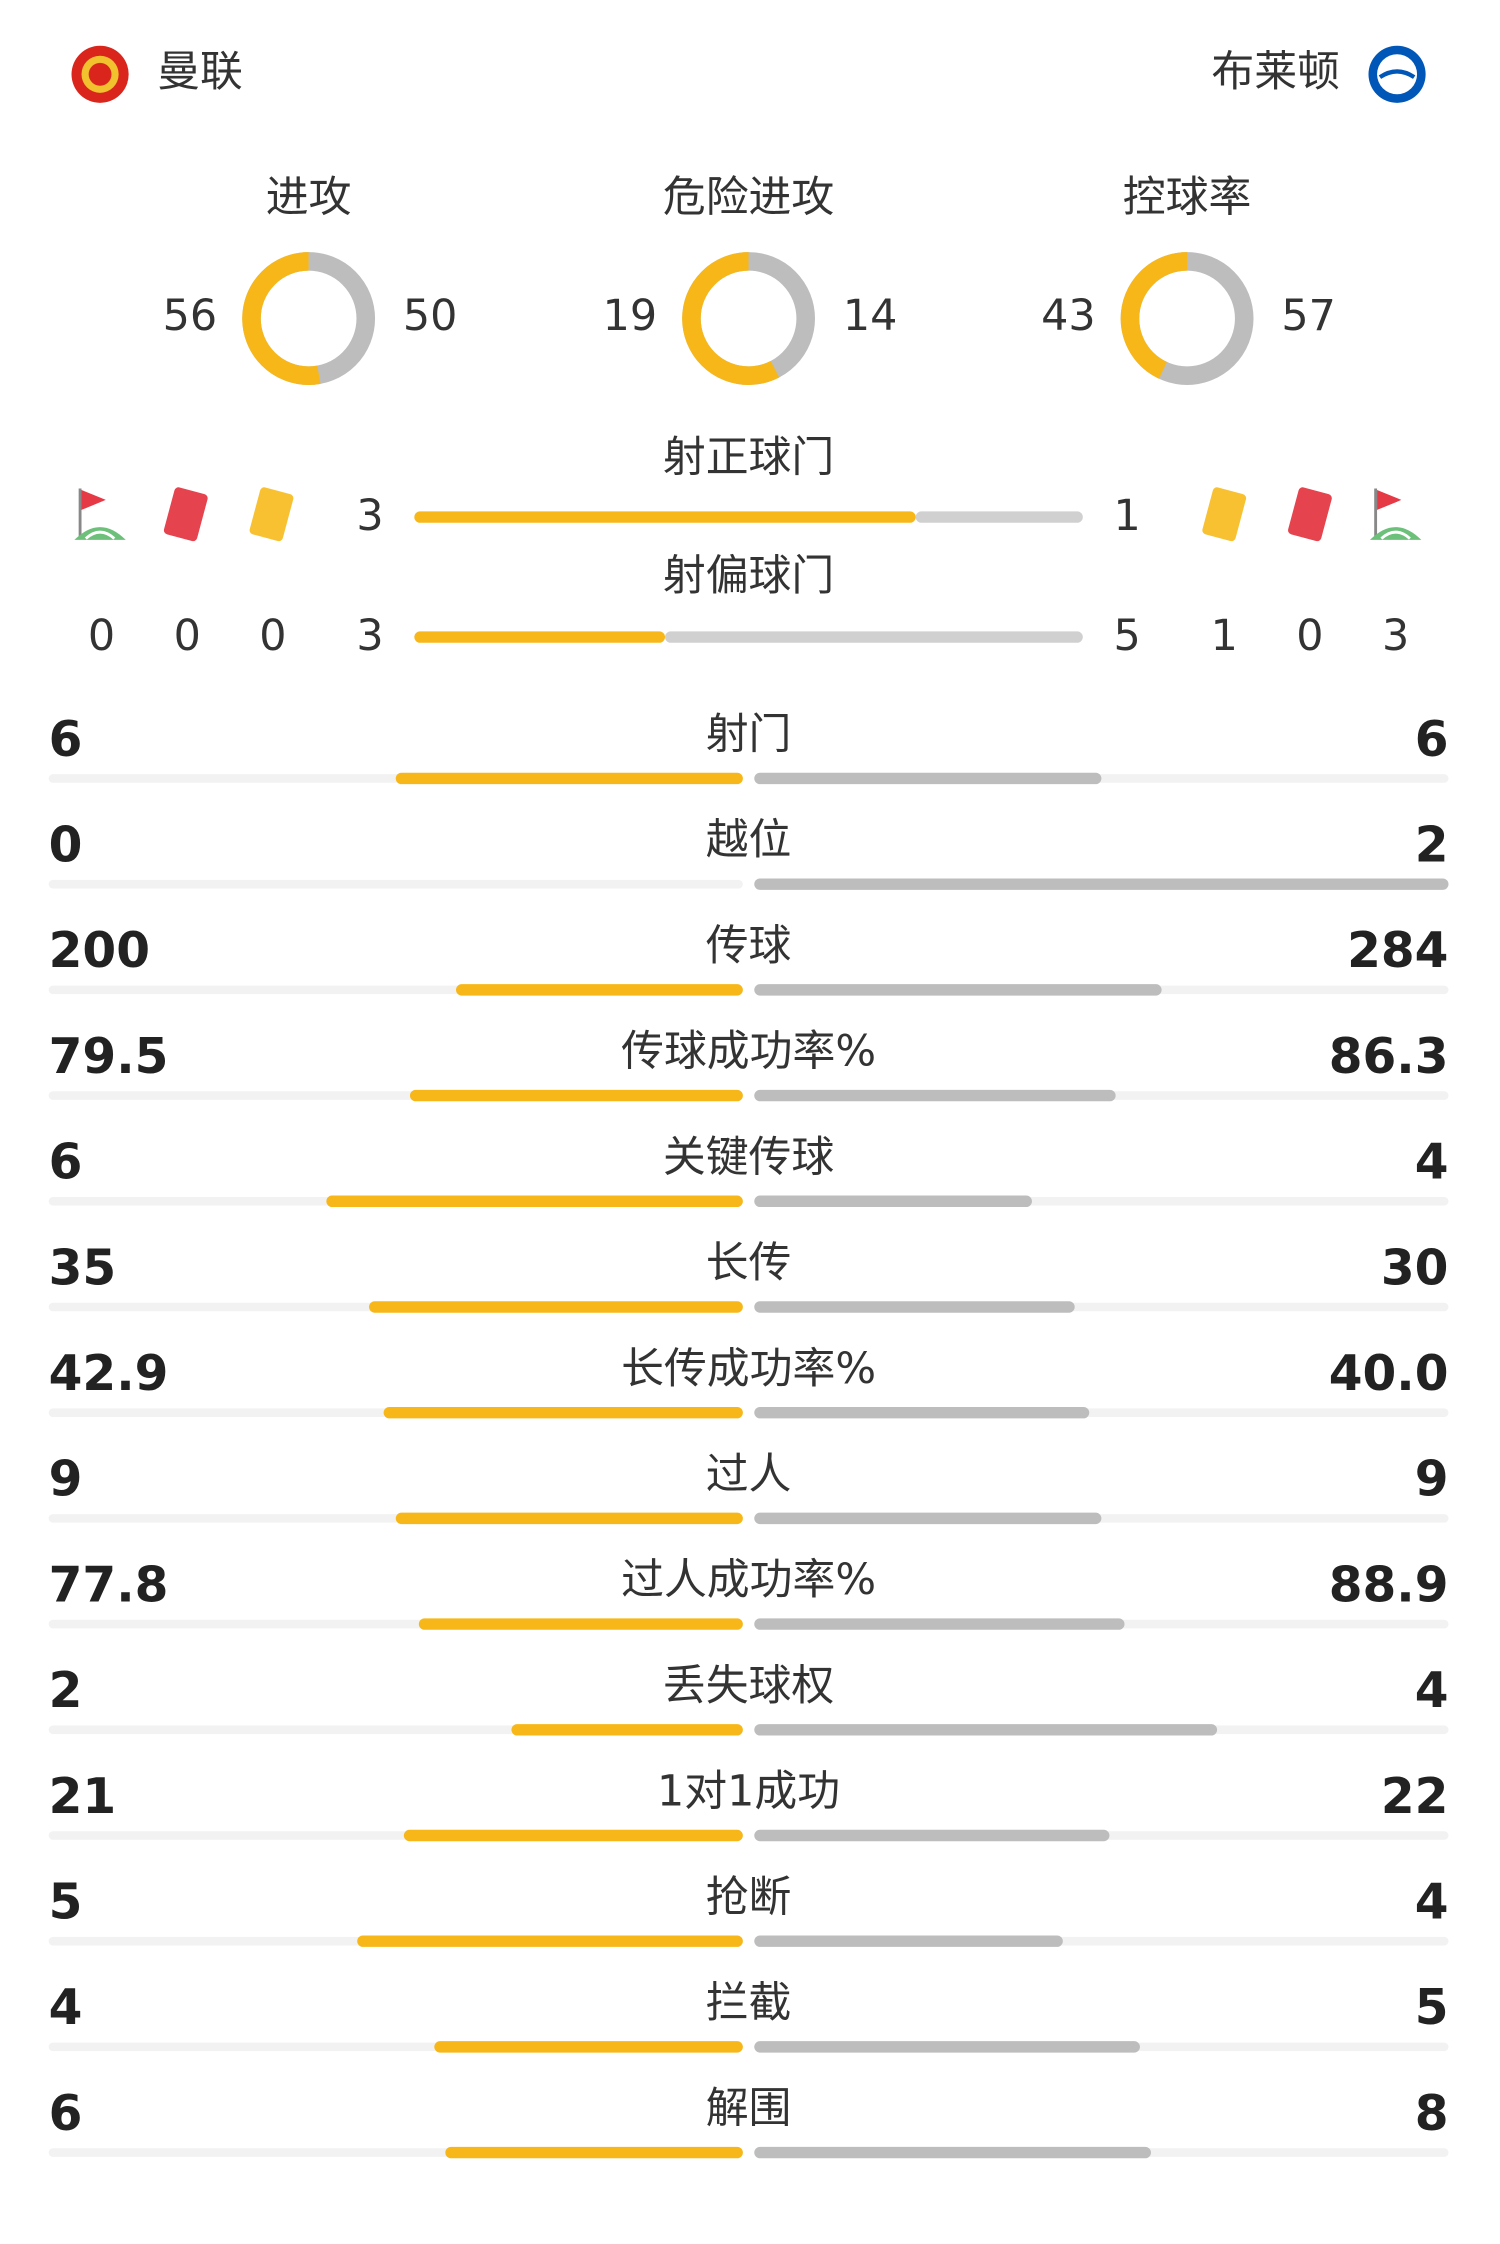  Describe the element at coordinates (83, 1797) in the screenshot. I see `home-value: 21` at that location.